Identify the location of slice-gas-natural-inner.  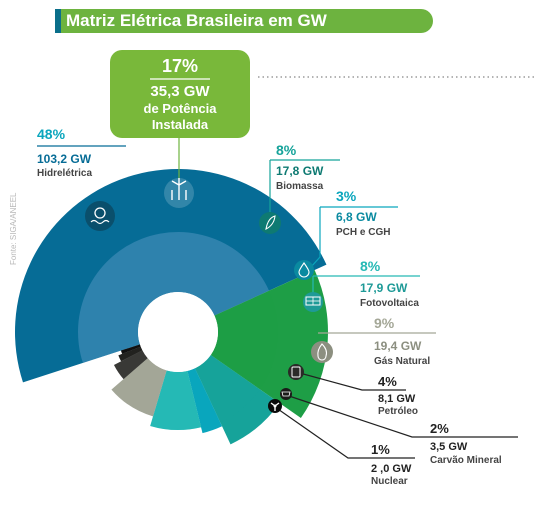
(139, 387).